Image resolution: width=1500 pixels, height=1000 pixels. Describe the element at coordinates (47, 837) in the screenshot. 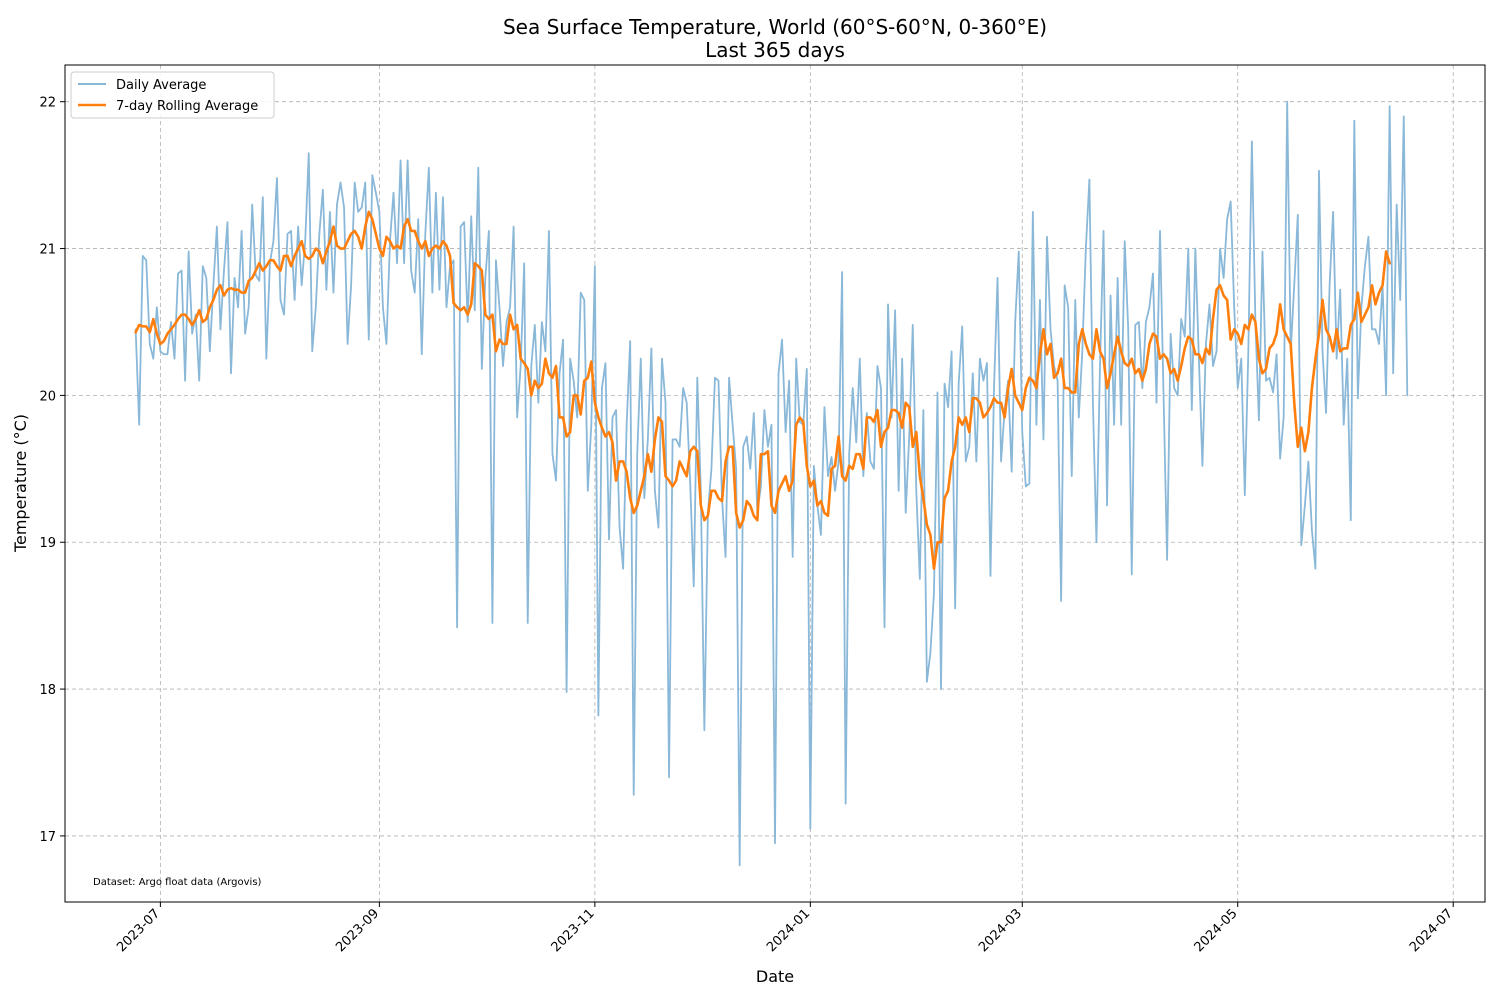

I see `y-tick-label: 17` at that location.